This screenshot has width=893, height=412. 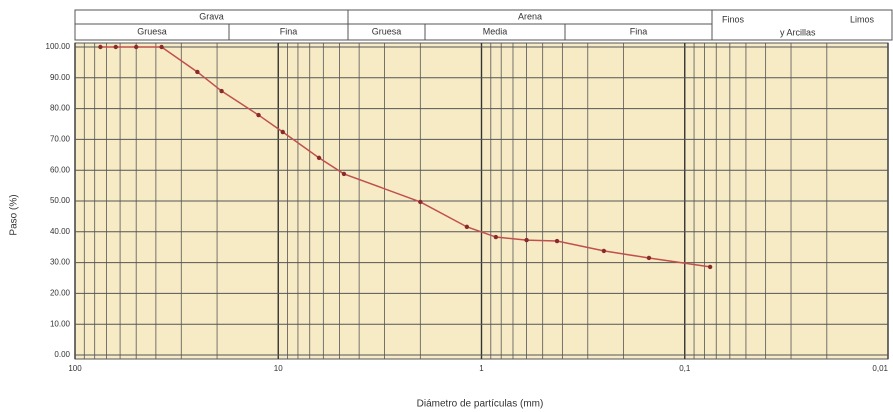 I want to click on y-tick-label: 50.00, so click(x=60, y=200).